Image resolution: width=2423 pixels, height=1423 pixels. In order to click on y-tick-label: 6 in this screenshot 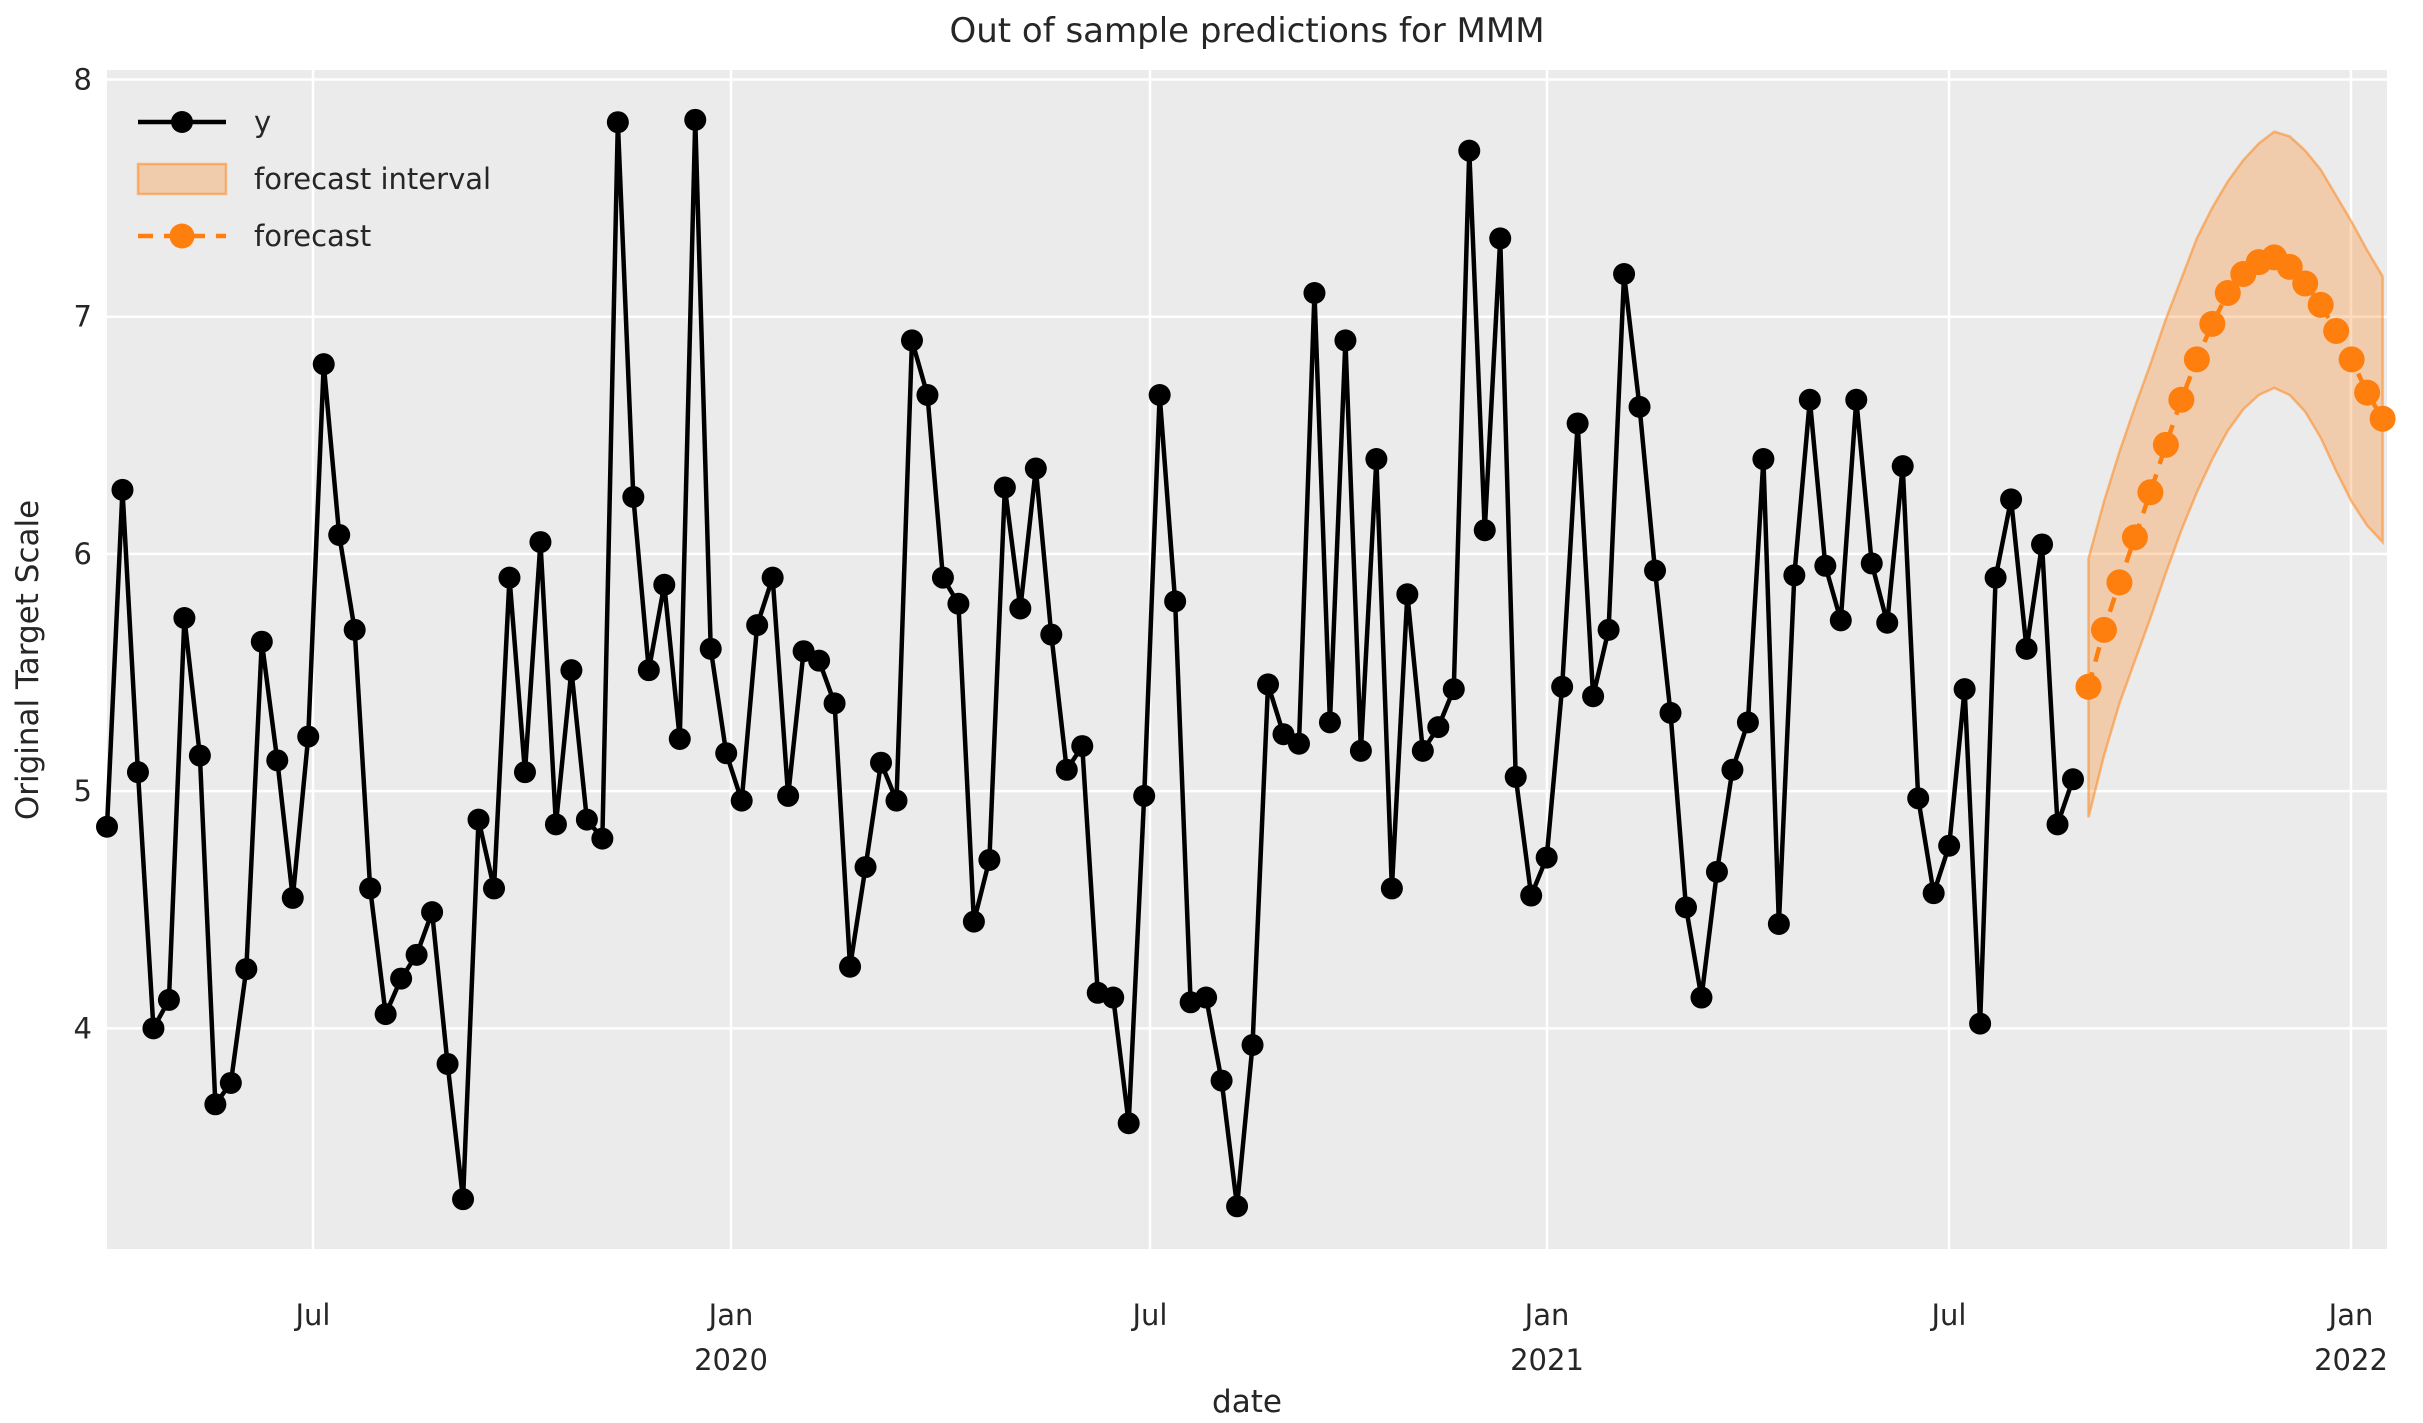, I will do `click(83, 554)`.